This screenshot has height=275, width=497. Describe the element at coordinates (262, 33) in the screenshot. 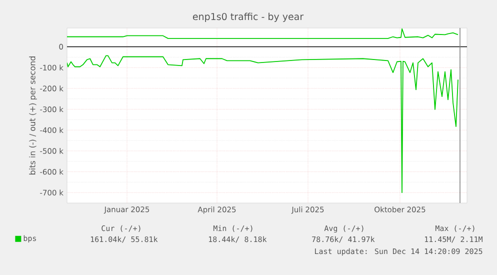

I see `line-series` at that location.